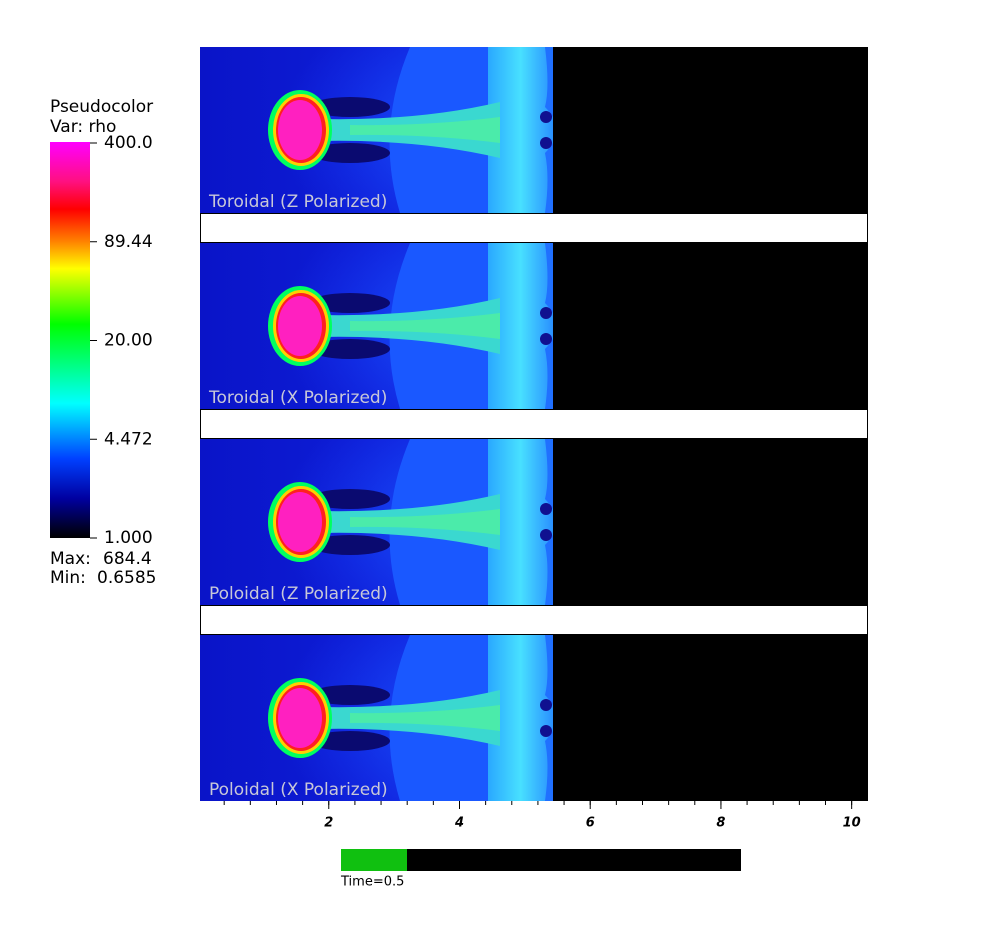  What do you see at coordinates (128, 538) in the screenshot?
I see `color-bar-tick-label: 1.000` at bounding box center [128, 538].